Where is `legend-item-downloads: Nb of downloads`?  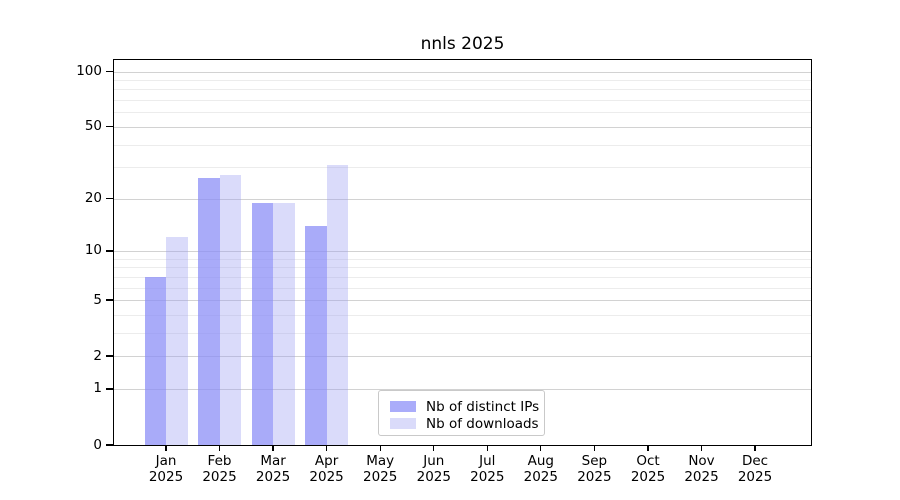
legend-item-downloads: Nb of downloads is located at coordinates (467, 423).